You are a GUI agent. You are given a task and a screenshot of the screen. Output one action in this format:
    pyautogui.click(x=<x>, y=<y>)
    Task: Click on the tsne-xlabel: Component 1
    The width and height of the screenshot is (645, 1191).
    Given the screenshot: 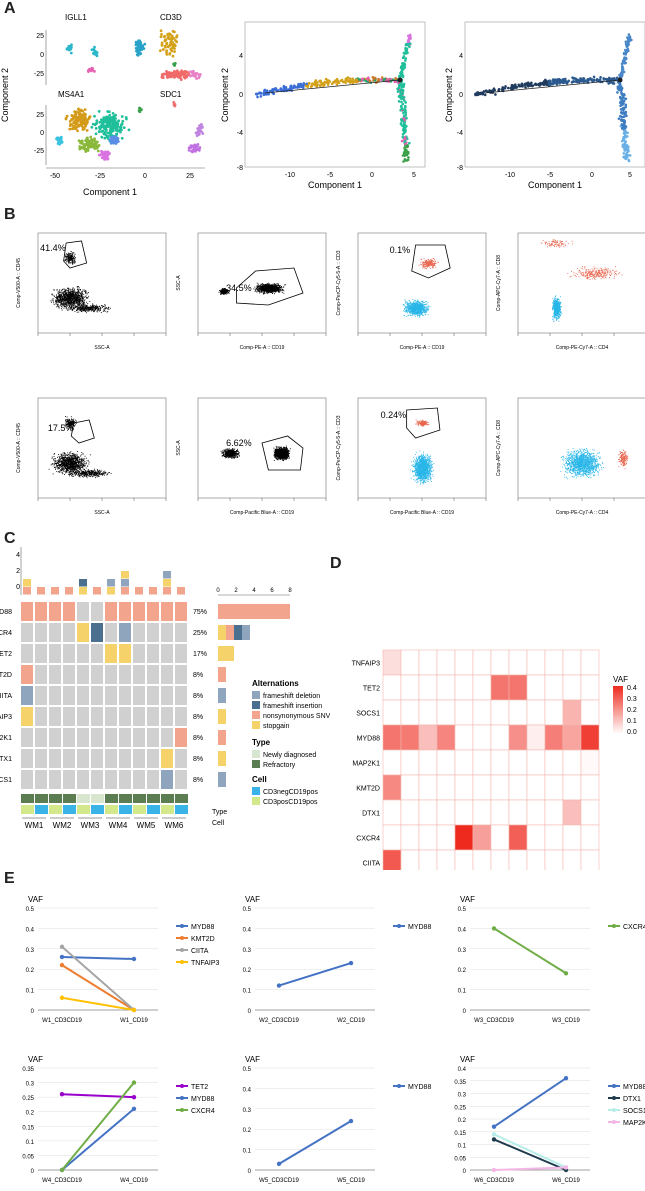 What is the action you would take?
    pyautogui.click(x=110, y=192)
    